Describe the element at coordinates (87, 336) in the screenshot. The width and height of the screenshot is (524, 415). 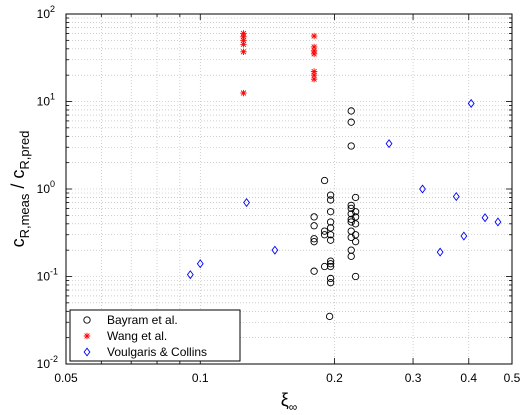
I see `legend-marker-wang-et-al` at that location.